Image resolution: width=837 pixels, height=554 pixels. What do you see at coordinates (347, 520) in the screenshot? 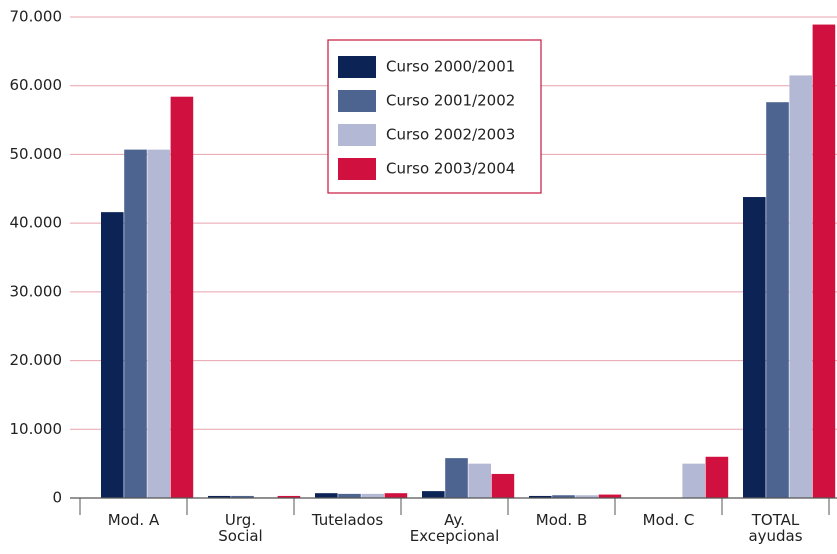
I see `x-tick-label: Tutelados` at bounding box center [347, 520].